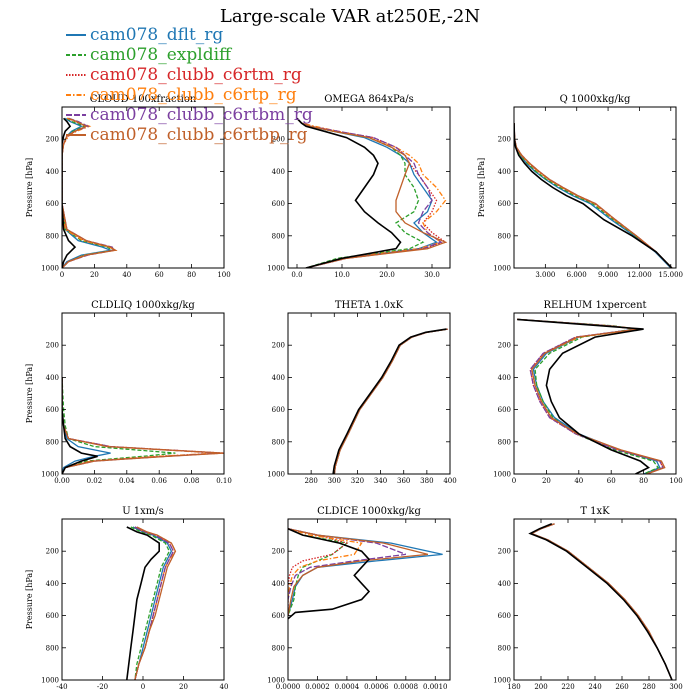  Describe the element at coordinates (201, 115) in the screenshot. I see `legend-label: cam078_clubb_c6rtbm_rg` at that location.